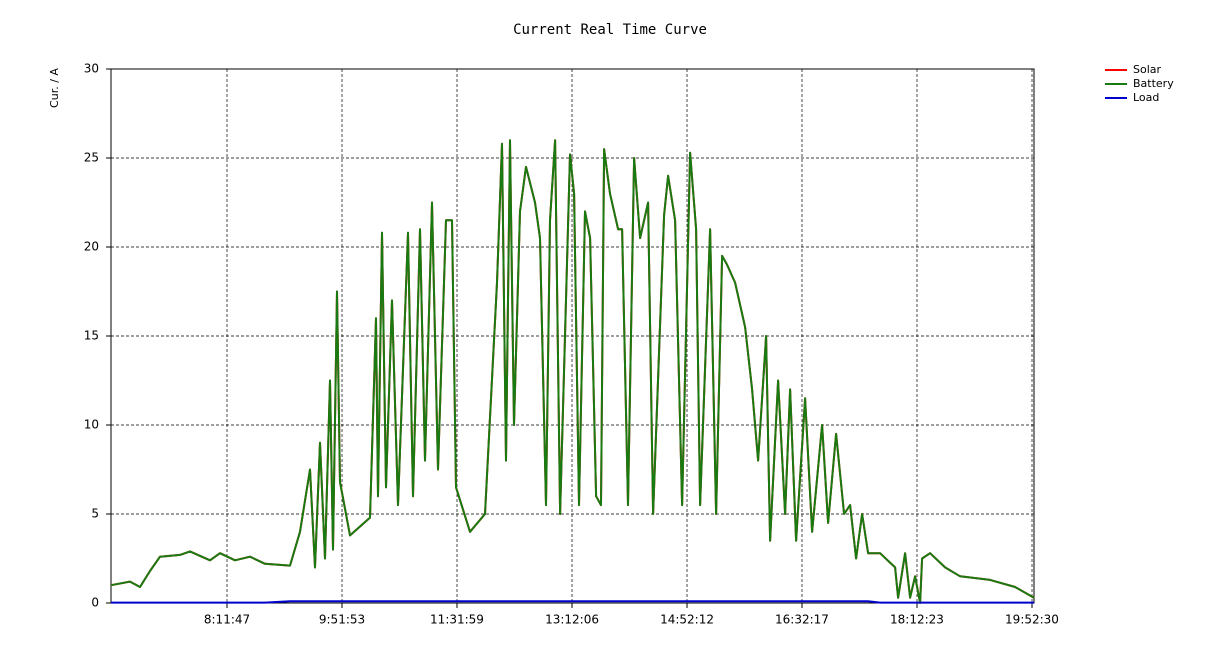  What do you see at coordinates (95, 603) in the screenshot?
I see `y-tick-label: 0` at bounding box center [95, 603].